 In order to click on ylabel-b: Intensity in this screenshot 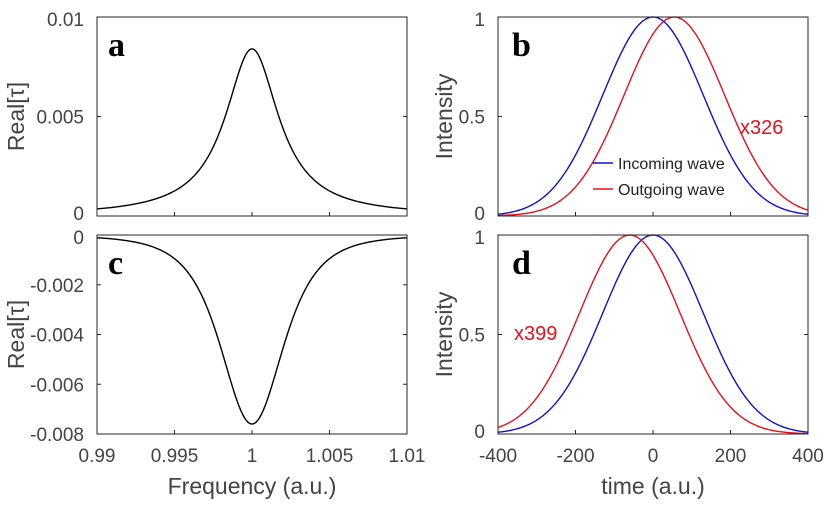, I will do `click(444, 116)`.